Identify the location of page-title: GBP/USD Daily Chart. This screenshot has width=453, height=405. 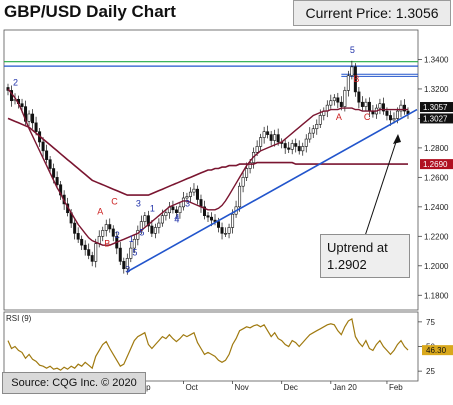
(90, 11).